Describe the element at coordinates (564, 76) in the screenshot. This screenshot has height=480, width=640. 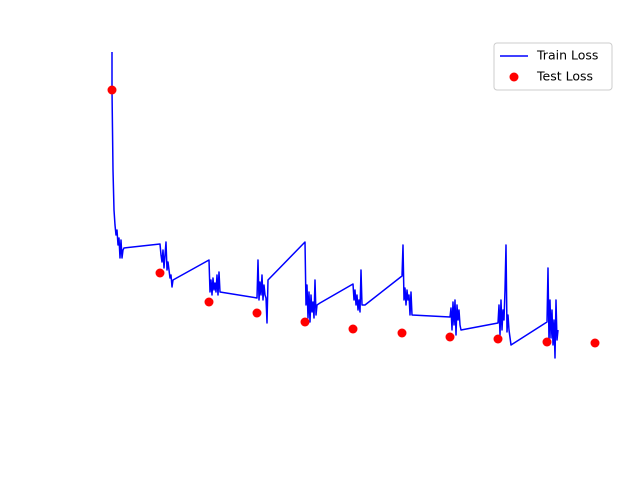
I see `legend-label: Test Loss` at that location.